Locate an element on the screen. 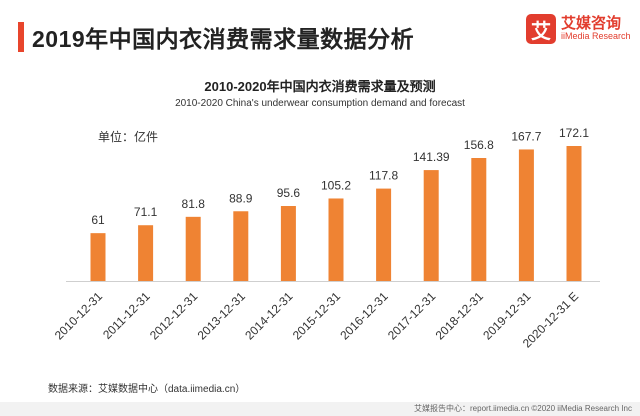  x-tick-label: 2011-12-31 is located at coordinates (126, 315).